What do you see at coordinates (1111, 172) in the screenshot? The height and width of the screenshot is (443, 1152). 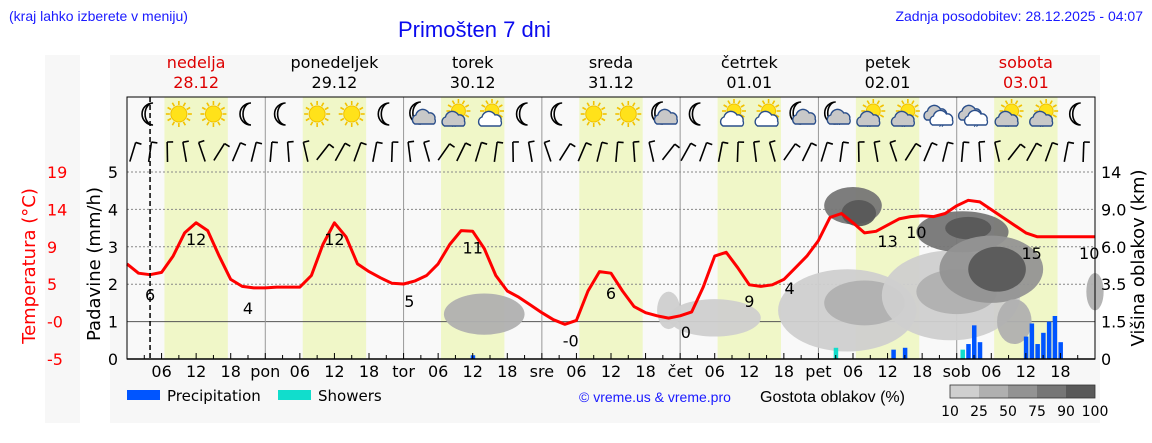 I see `cloud-height-tick: 14` at bounding box center [1111, 172].